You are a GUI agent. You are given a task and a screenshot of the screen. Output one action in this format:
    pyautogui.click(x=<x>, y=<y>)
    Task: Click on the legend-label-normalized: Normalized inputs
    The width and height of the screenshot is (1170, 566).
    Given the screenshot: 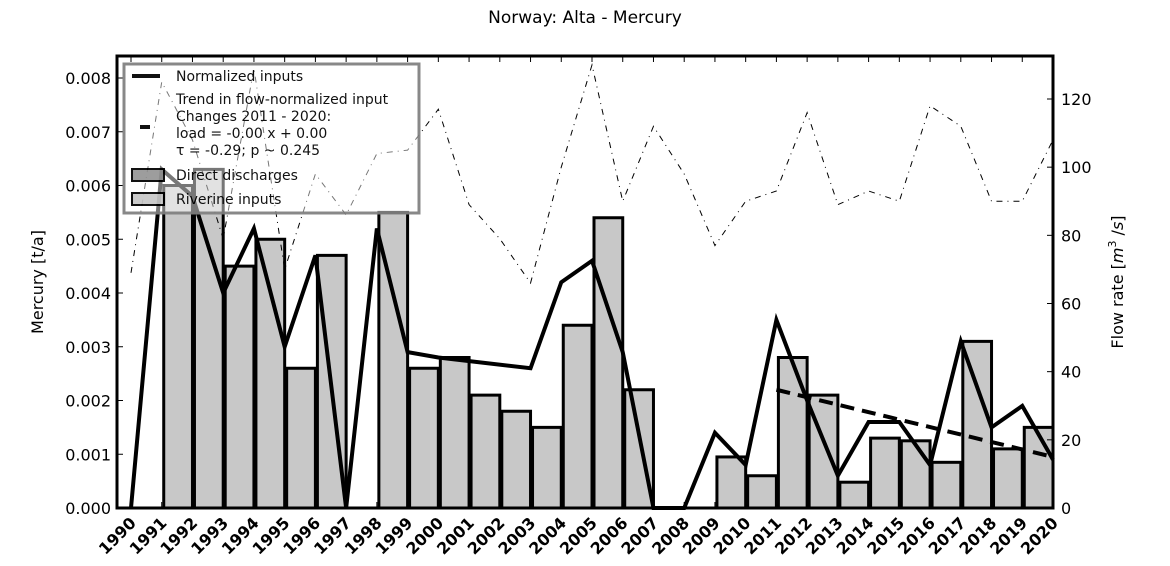 What is the action you would take?
    pyautogui.click(x=239, y=77)
    